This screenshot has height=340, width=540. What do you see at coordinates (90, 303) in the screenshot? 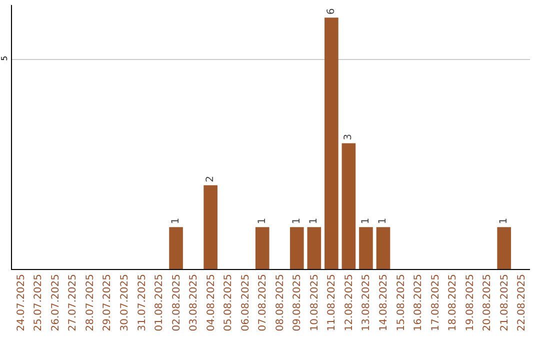
I see `x-tick-label: 28.07.2025` at bounding box center [90, 303].